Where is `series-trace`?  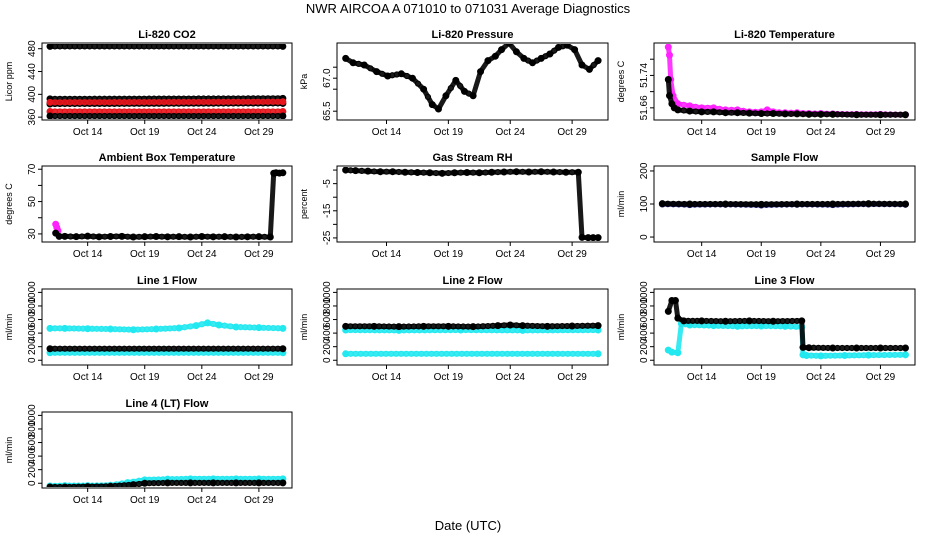
series-trace is located at coordinates (169, 205).